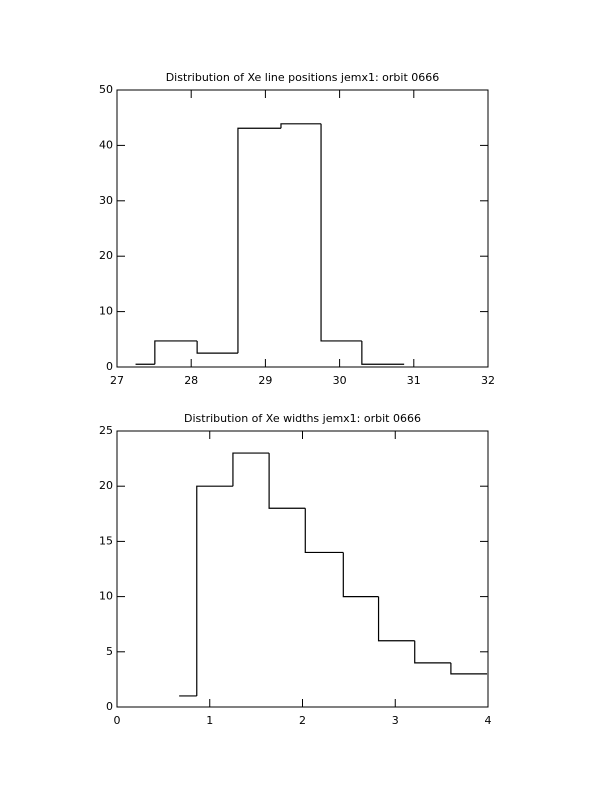 The height and width of the screenshot is (792, 612). I want to click on x-tick-label: 29, so click(265, 380).